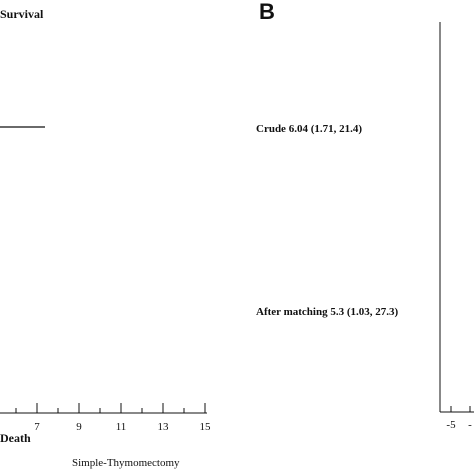 The width and height of the screenshot is (474, 474). I want to click on panel-a-tick-label: 13, so click(164, 427).